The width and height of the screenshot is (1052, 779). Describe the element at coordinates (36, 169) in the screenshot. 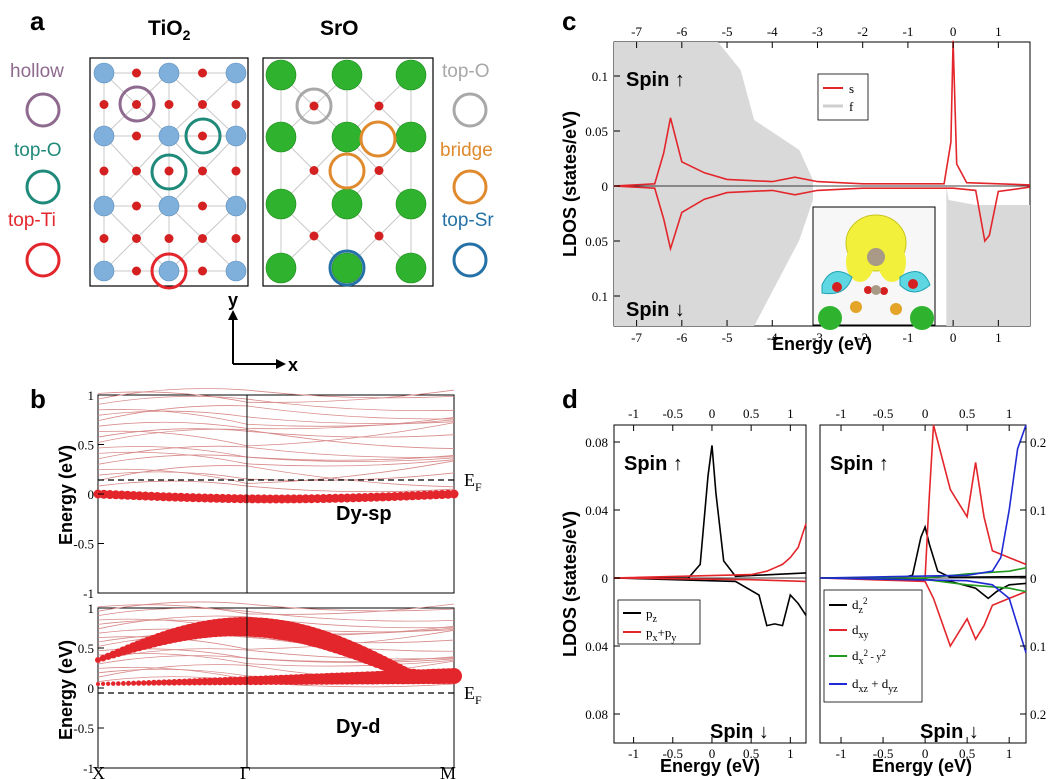

I see `left-site-legend: hollow top-O top-Ti` at that location.